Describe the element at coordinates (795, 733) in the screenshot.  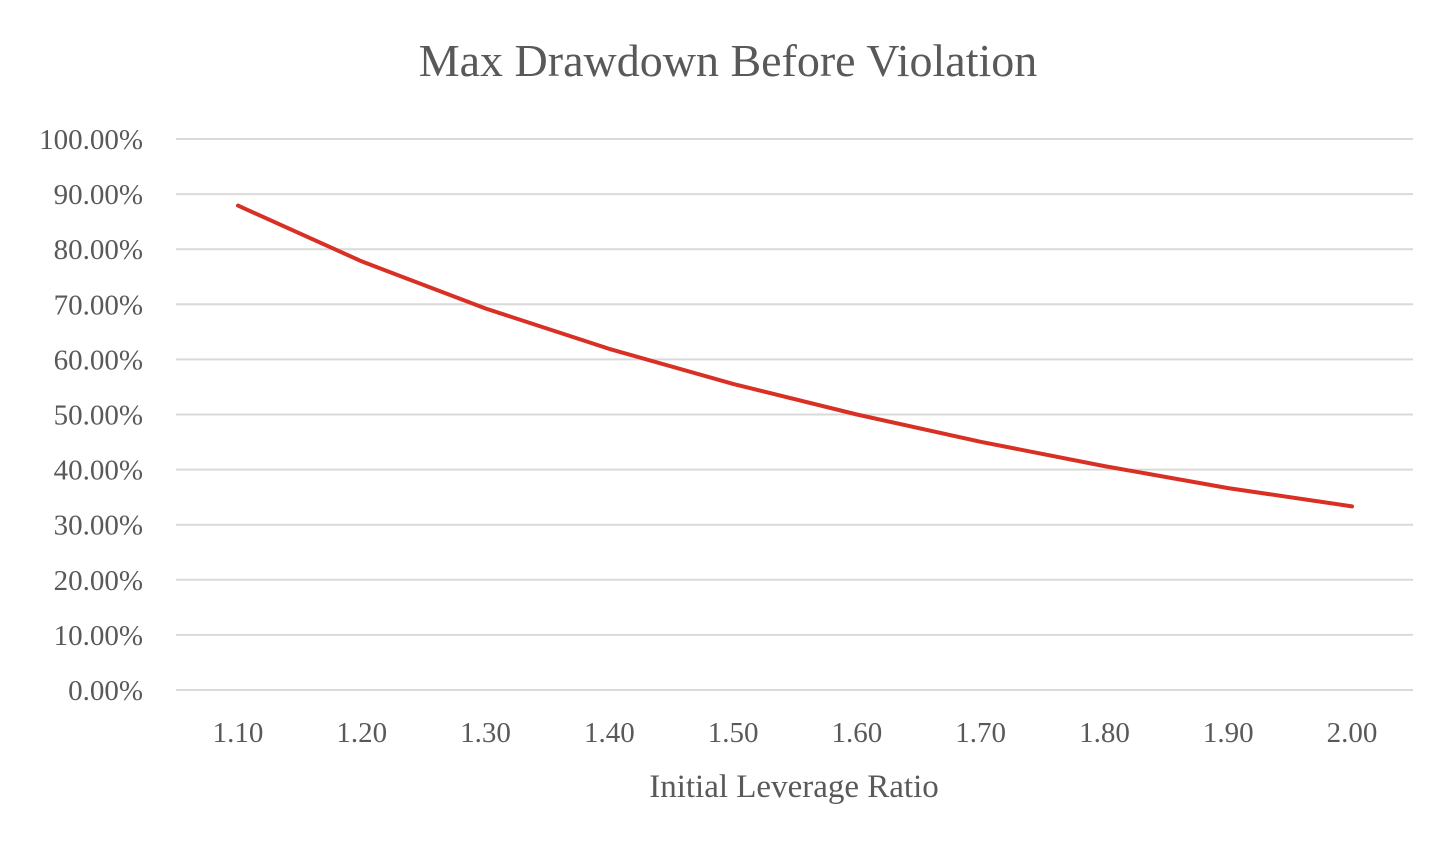
I see `x-axis-tick-labels: 1.10 1.20 1.30 1.40 1.50 1.60 1.70 1.80 1.90 2.00` at that location.